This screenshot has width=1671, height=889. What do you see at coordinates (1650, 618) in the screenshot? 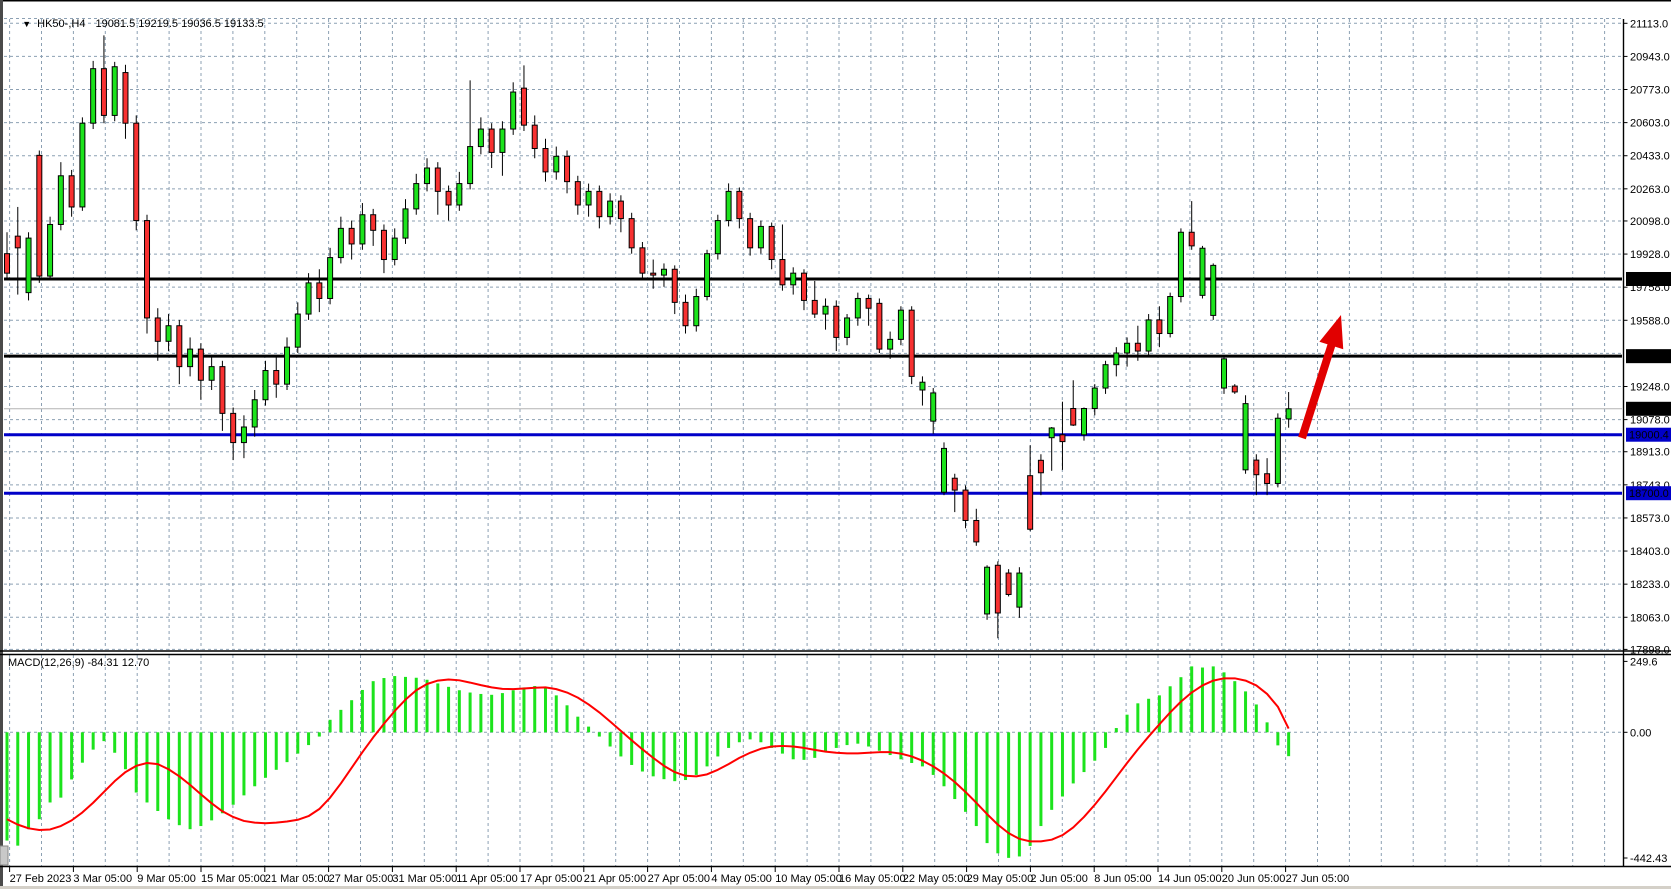
I see `price-tick-label: 18063.0` at bounding box center [1650, 618].